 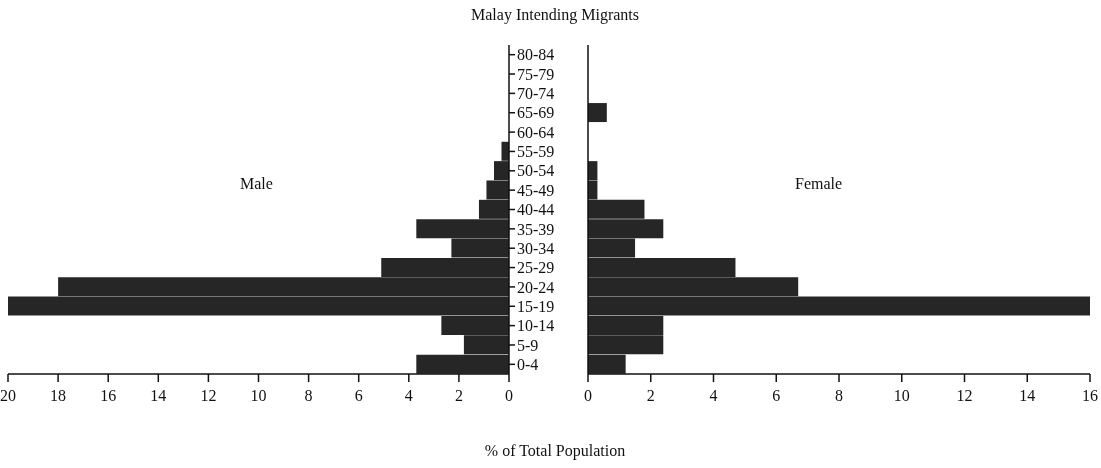 What do you see at coordinates (536, 326) in the screenshot?
I see `y-tick-label: 10-14` at bounding box center [536, 326].